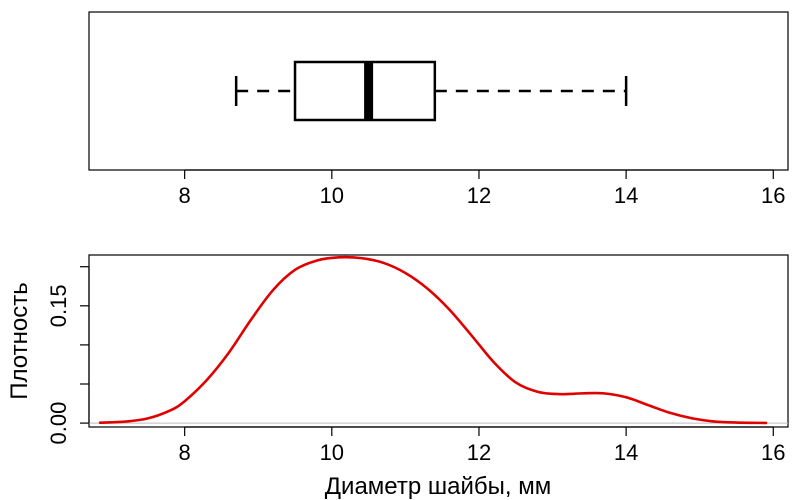  I want to click on density-y-tick-label: 0.15, so click(58, 305).